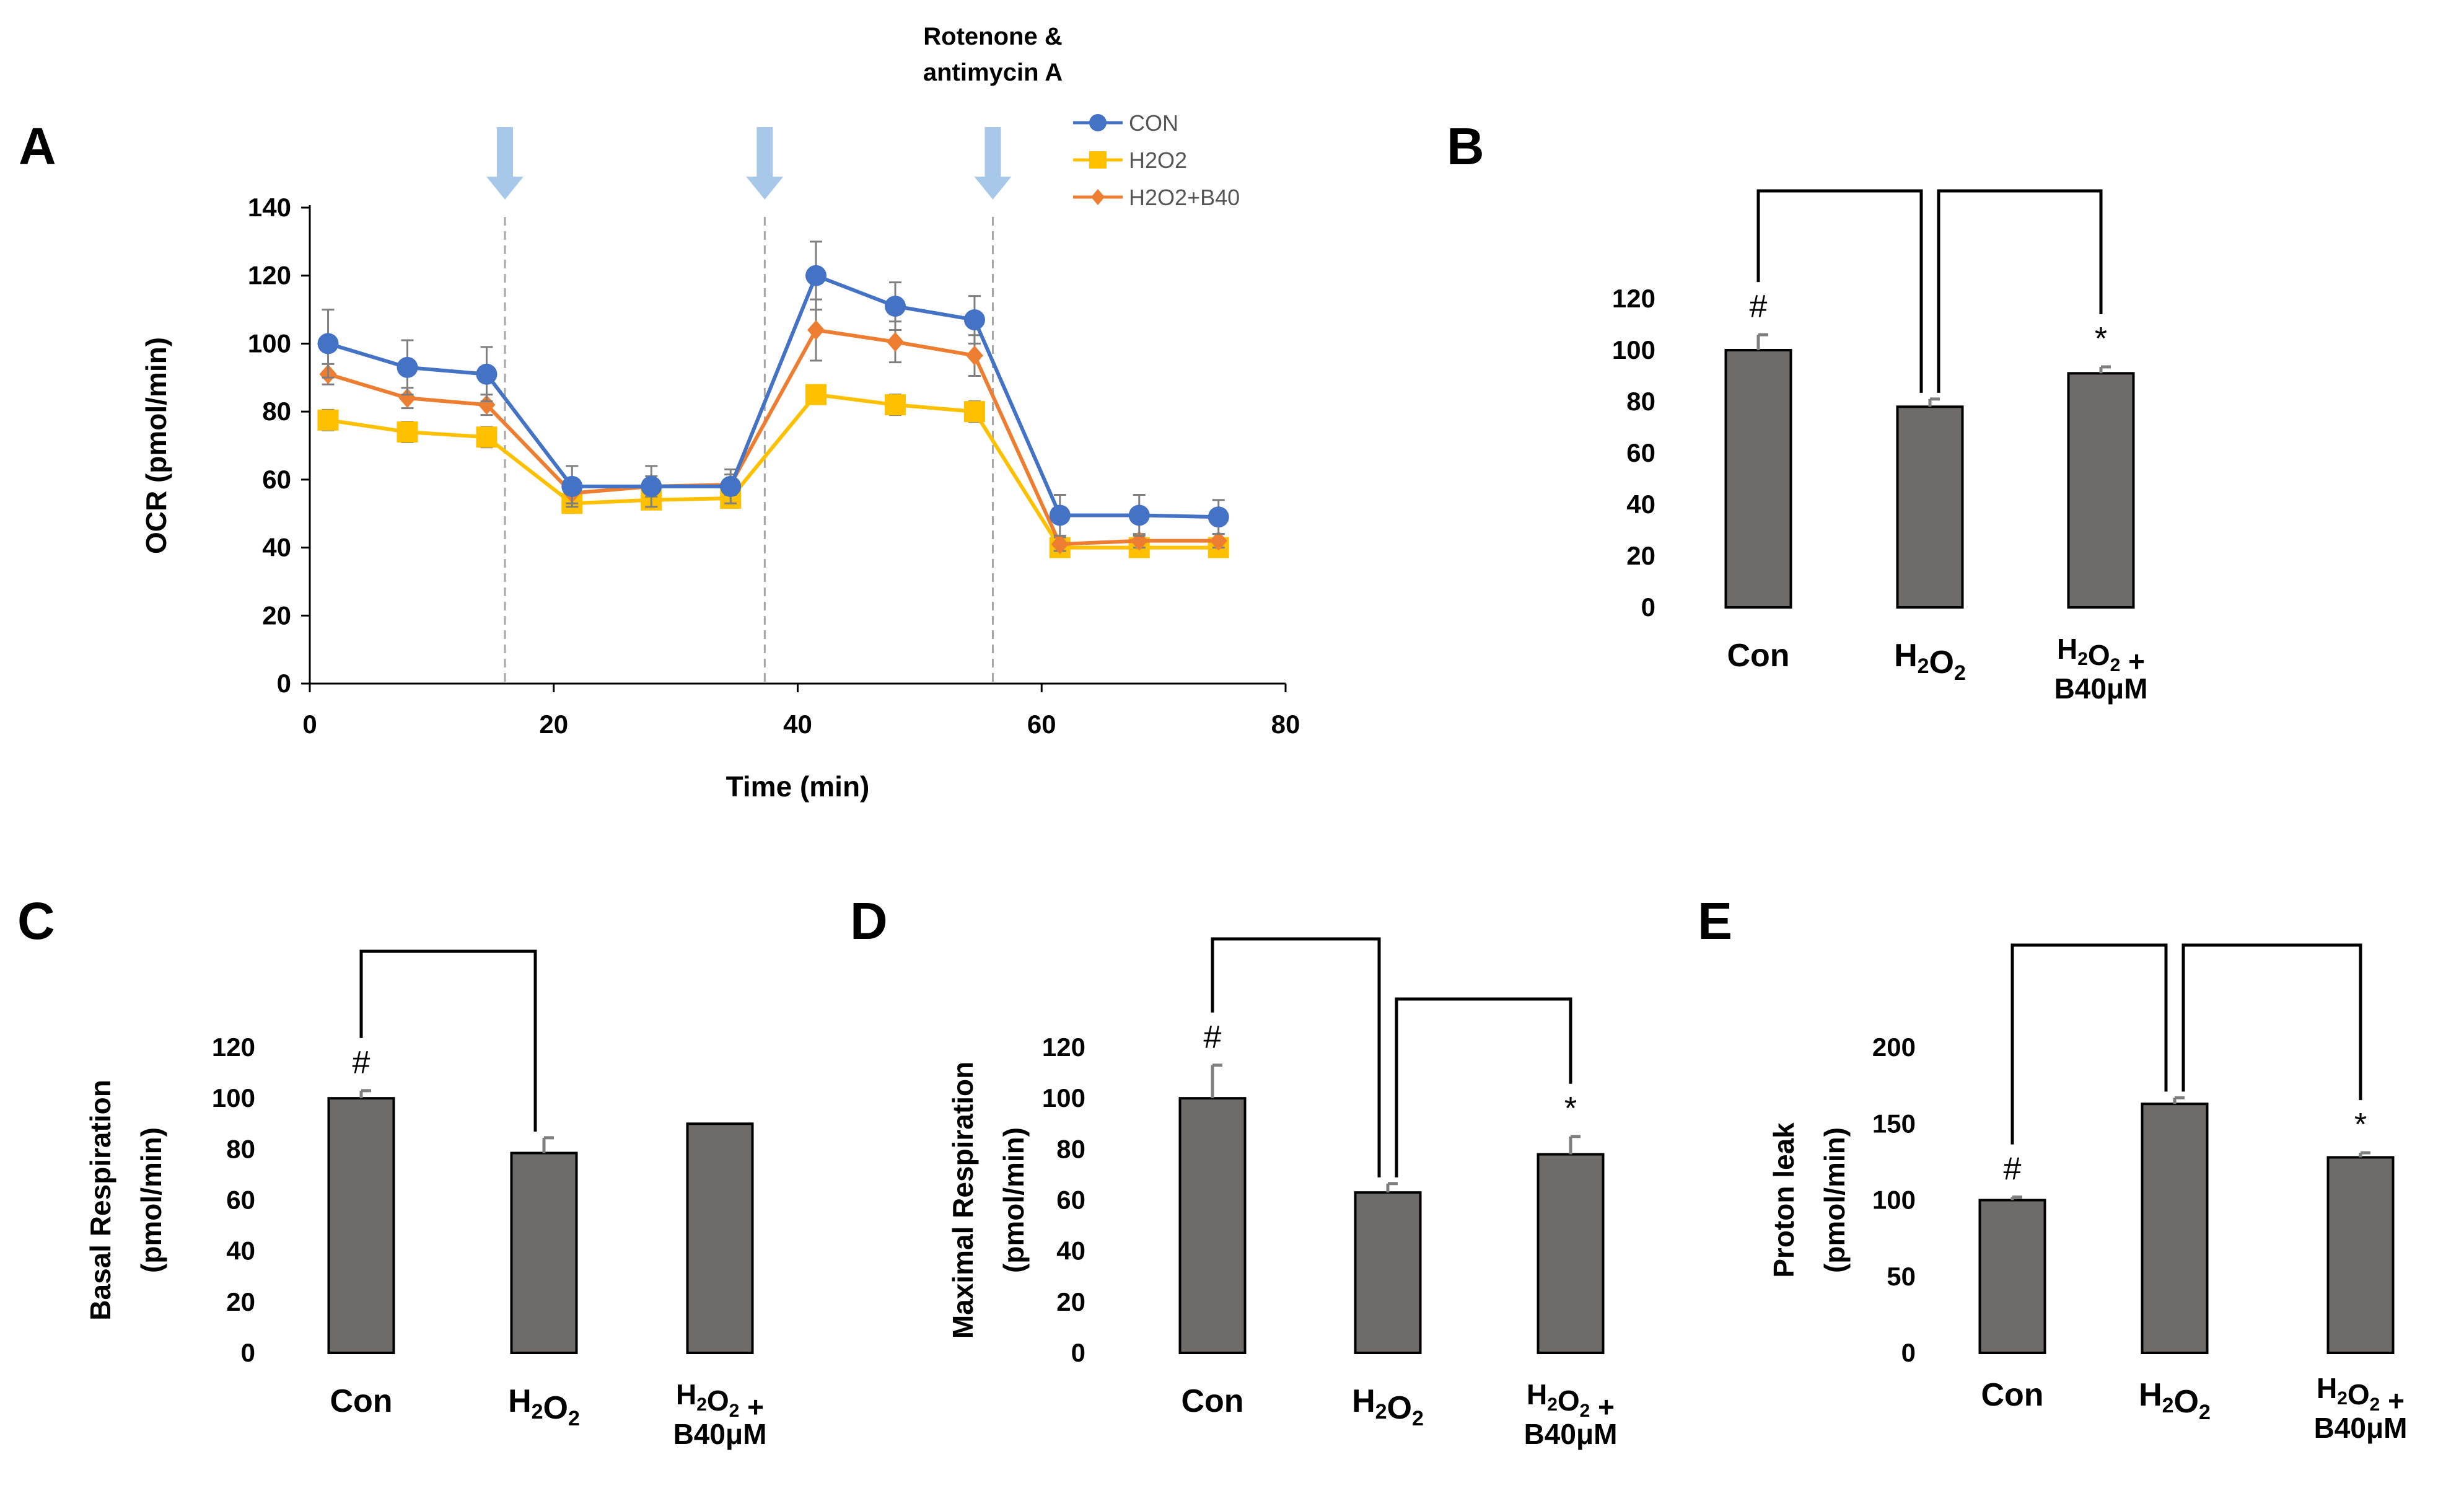 The width and height of the screenshot is (2464, 1488). I want to click on y-axis-title: Proton leak (pmol/min), so click(1809, 1200).